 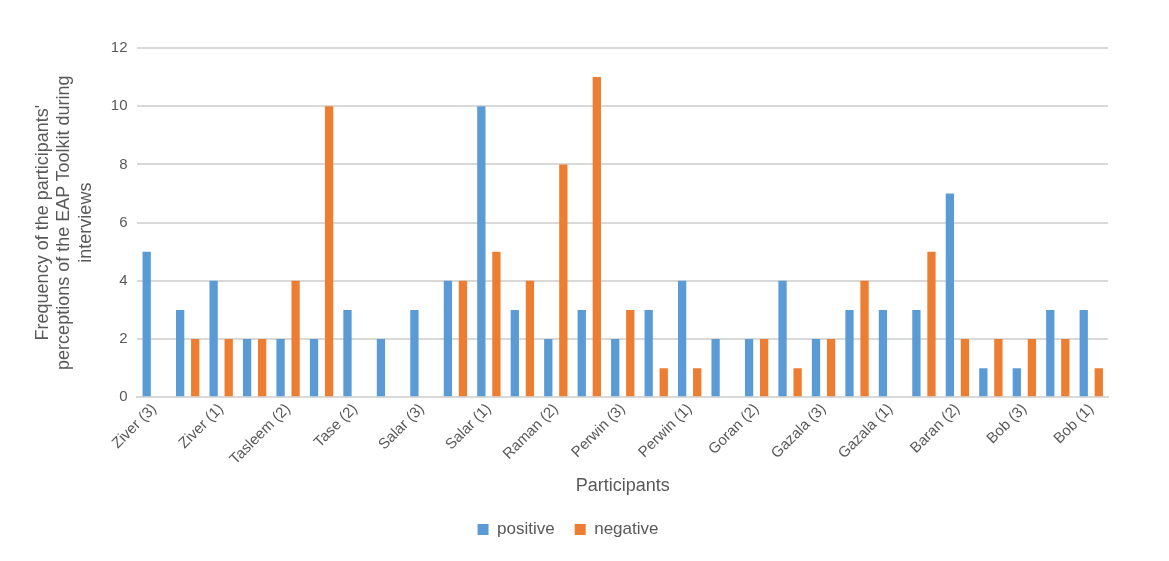 I want to click on y-axis-title: Frequency of the participants' perceptions of the EAP Toolkit during interviews, so click(x=63, y=222).